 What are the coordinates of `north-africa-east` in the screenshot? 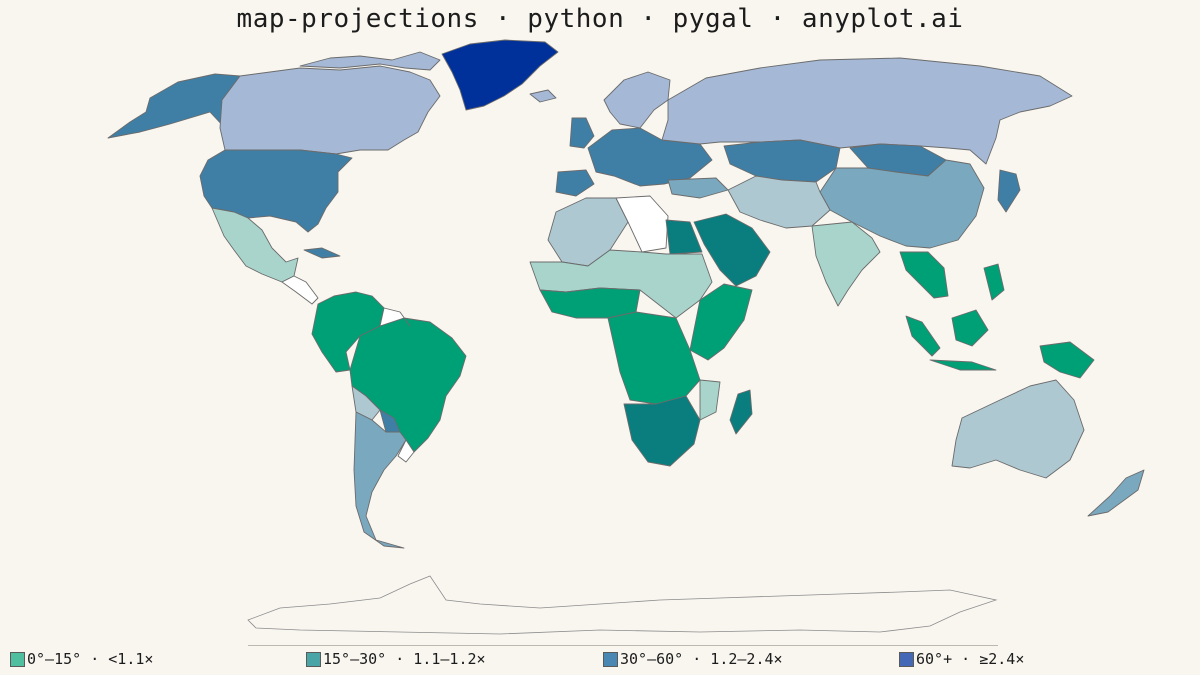 It's located at (642, 224).